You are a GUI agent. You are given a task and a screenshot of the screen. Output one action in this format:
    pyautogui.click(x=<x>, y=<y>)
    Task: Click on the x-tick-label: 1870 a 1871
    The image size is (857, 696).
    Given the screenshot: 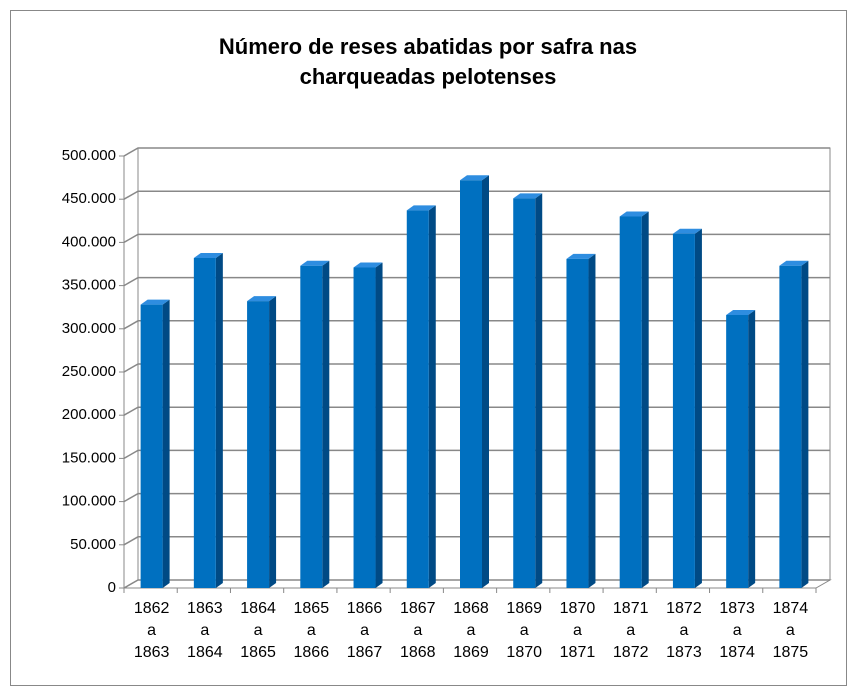 What is the action you would take?
    pyautogui.click(x=577, y=630)
    